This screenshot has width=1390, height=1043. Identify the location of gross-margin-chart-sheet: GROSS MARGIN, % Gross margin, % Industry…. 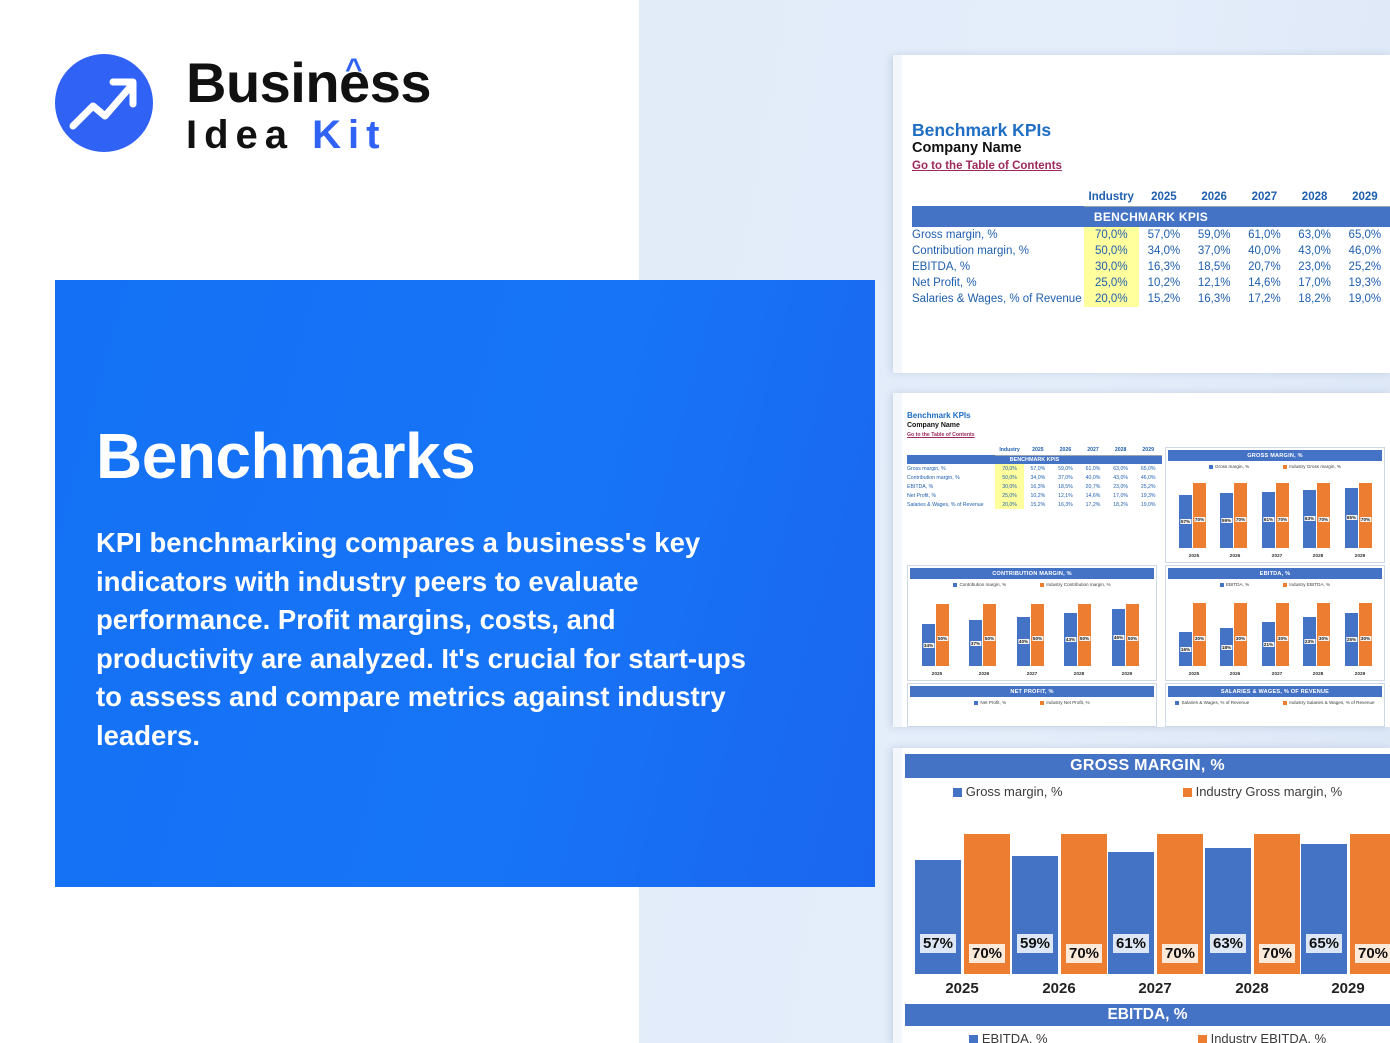
(1141, 895).